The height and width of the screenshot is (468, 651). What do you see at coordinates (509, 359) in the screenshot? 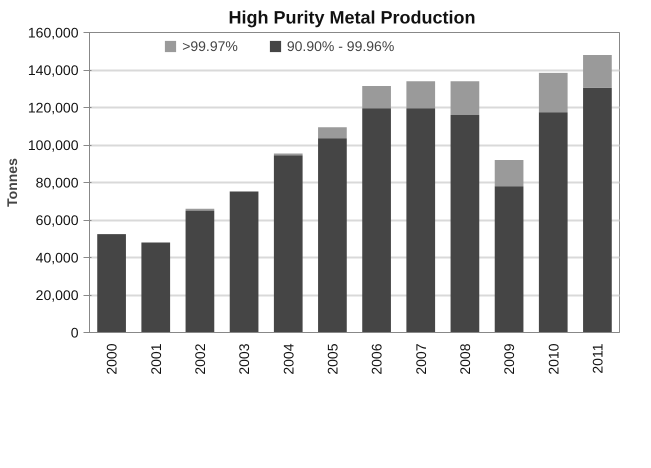
I see `x-tick-label: 2009` at bounding box center [509, 359].